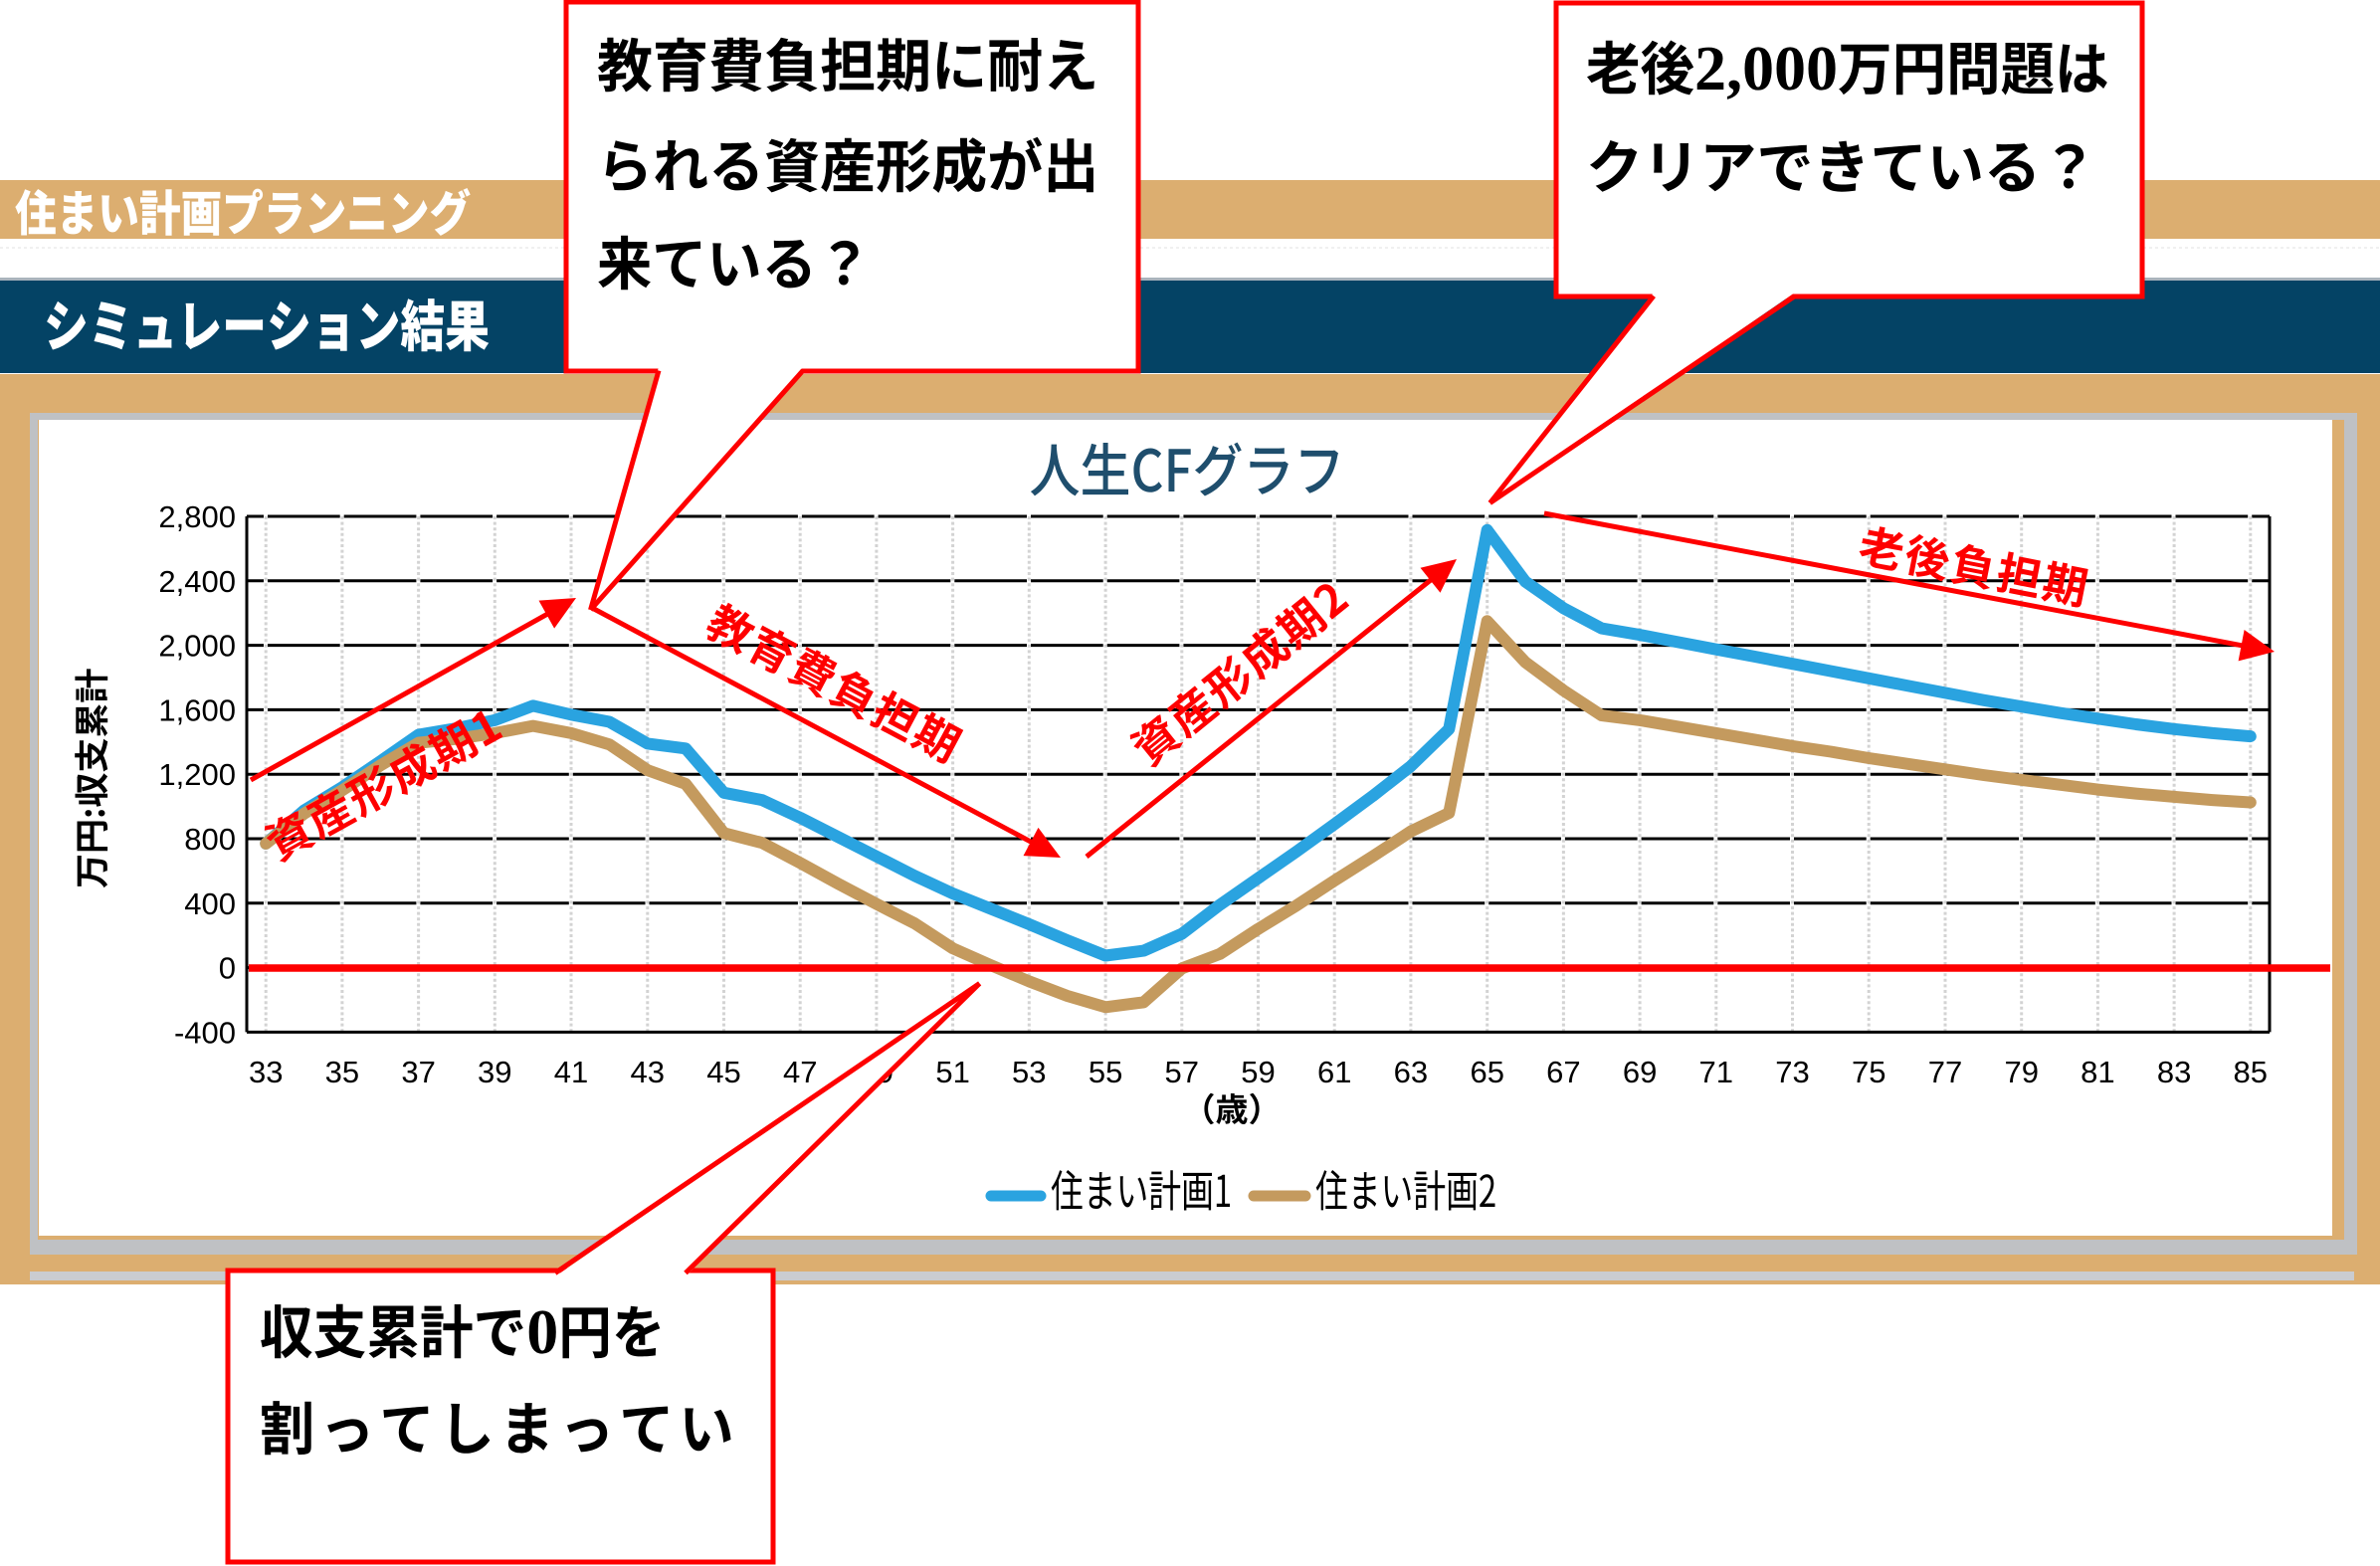 The width and height of the screenshot is (2380, 1566). Describe the element at coordinates (1640, 1072) in the screenshot. I see `svg-text: 69` at that location.